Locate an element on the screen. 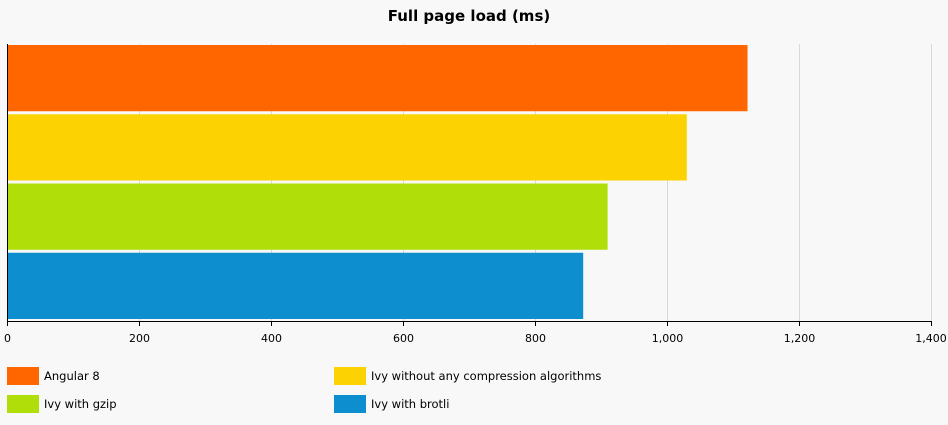  x-tick-label: 1,000 is located at coordinates (668, 338).